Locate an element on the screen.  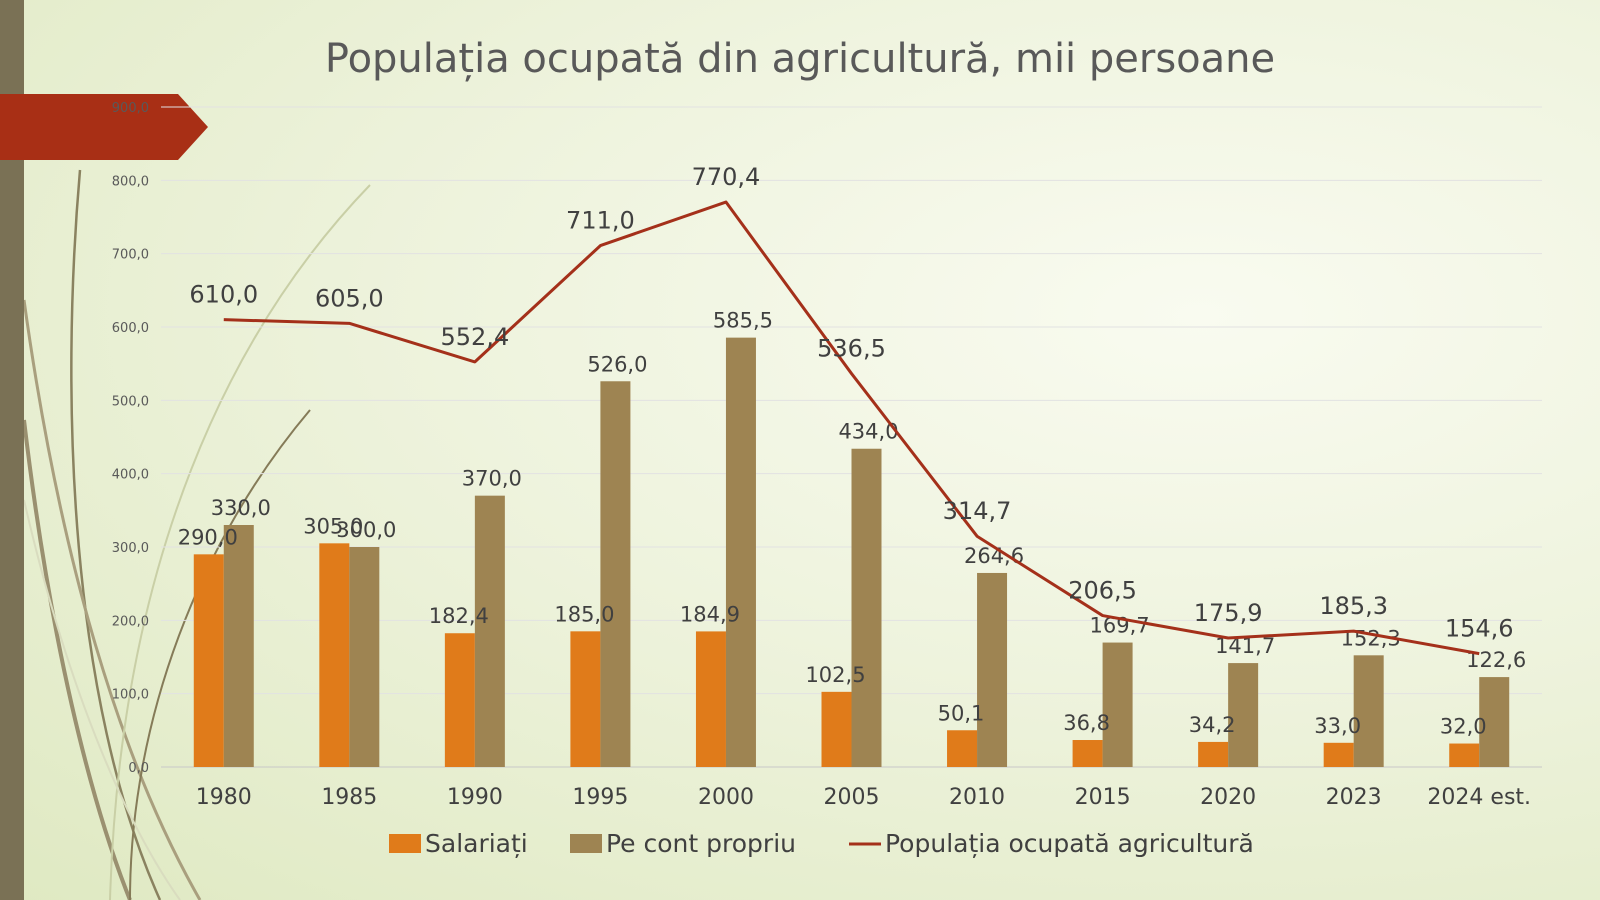
data-label-populatia-ocupata: 605,0 is located at coordinates (349, 298).